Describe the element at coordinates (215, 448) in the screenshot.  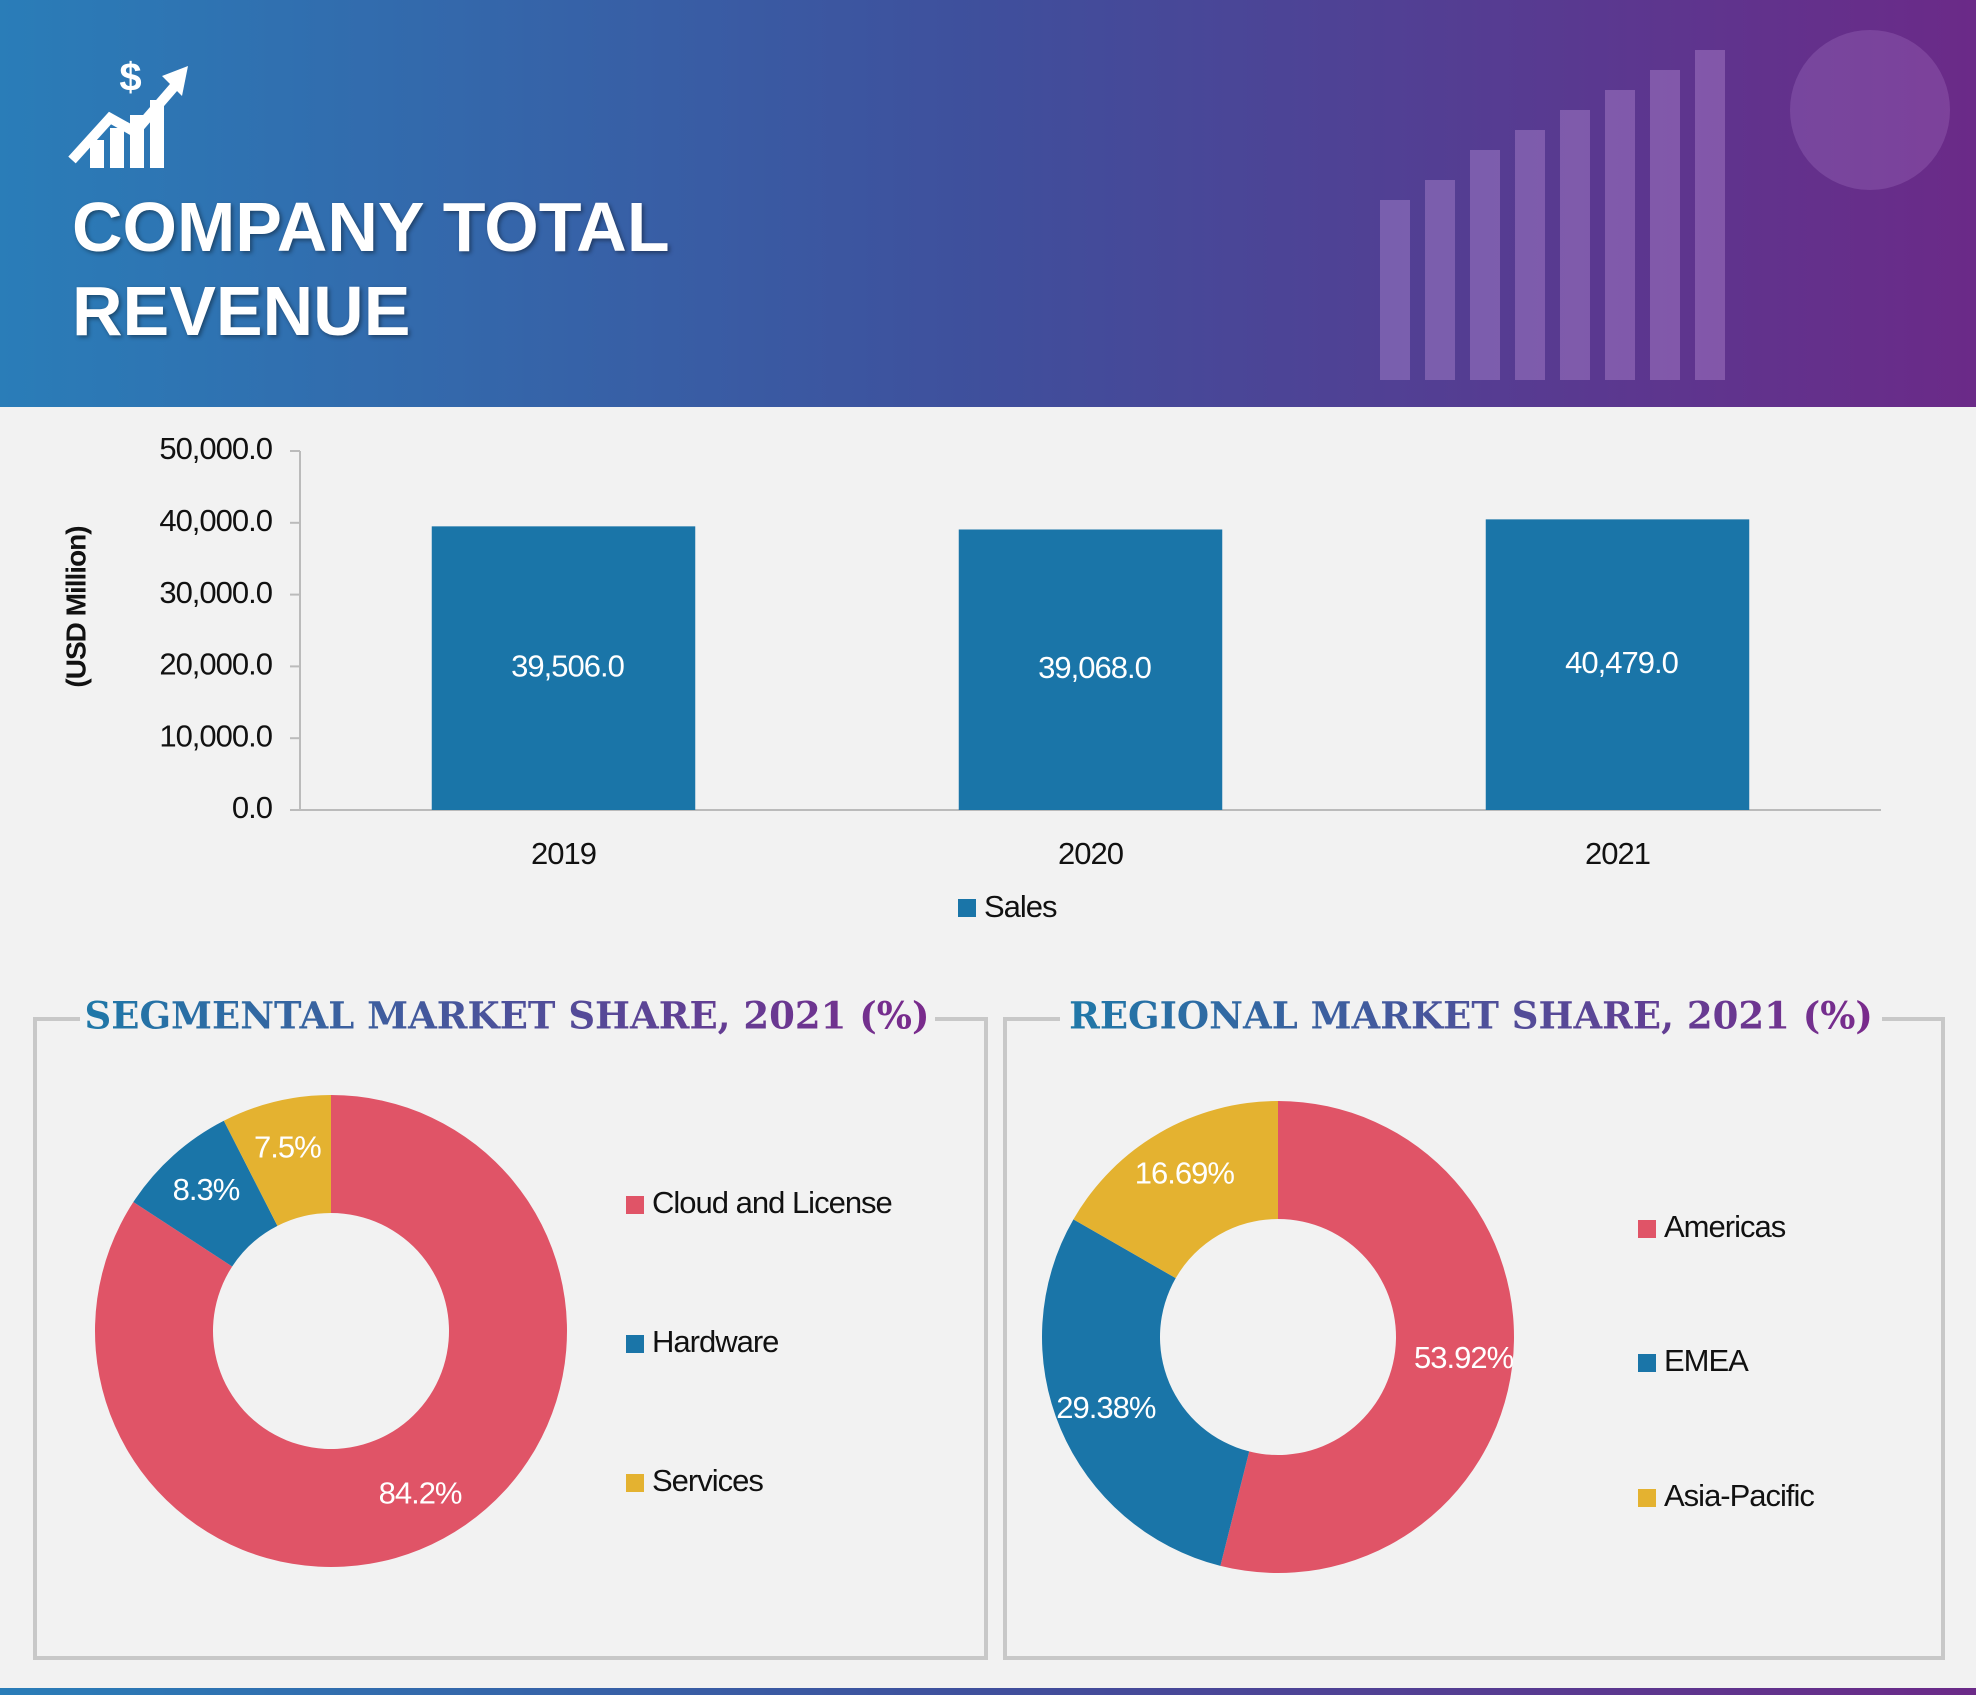
I see `y-tick-label: 50,000.0` at that location.